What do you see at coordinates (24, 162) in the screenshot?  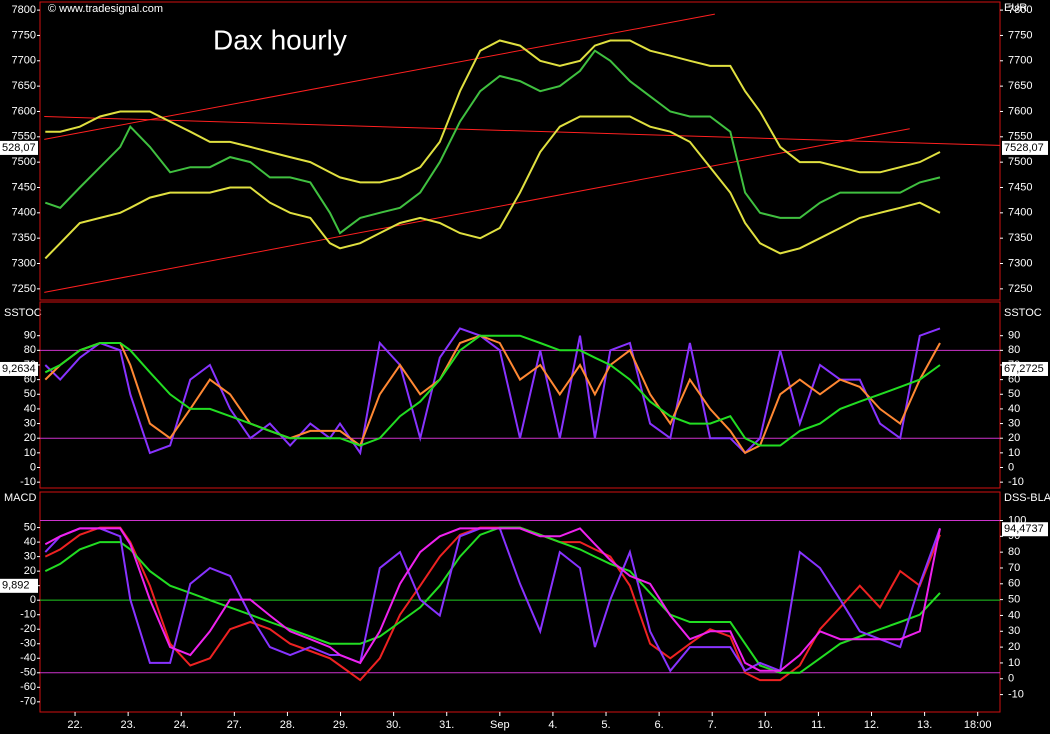 I see `y-tick-label: 7500` at bounding box center [24, 162].